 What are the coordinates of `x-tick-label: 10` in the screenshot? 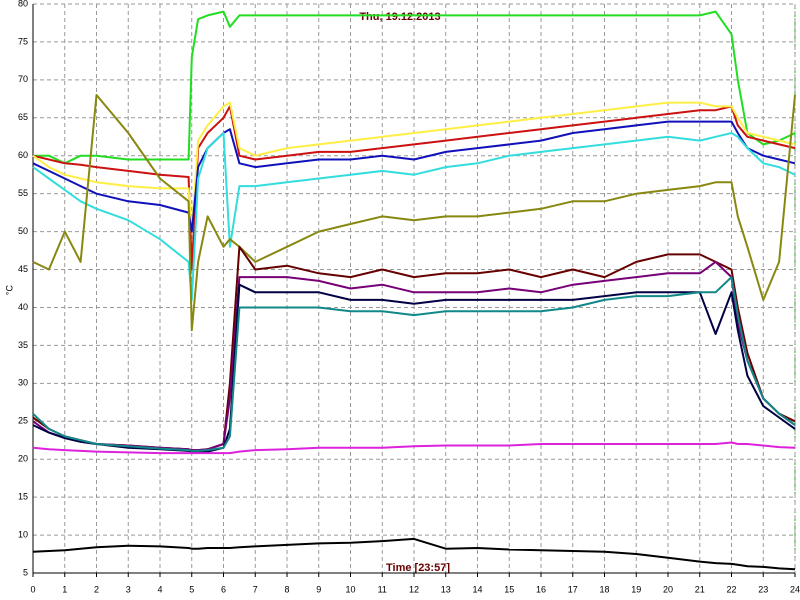 It's located at (350, 589).